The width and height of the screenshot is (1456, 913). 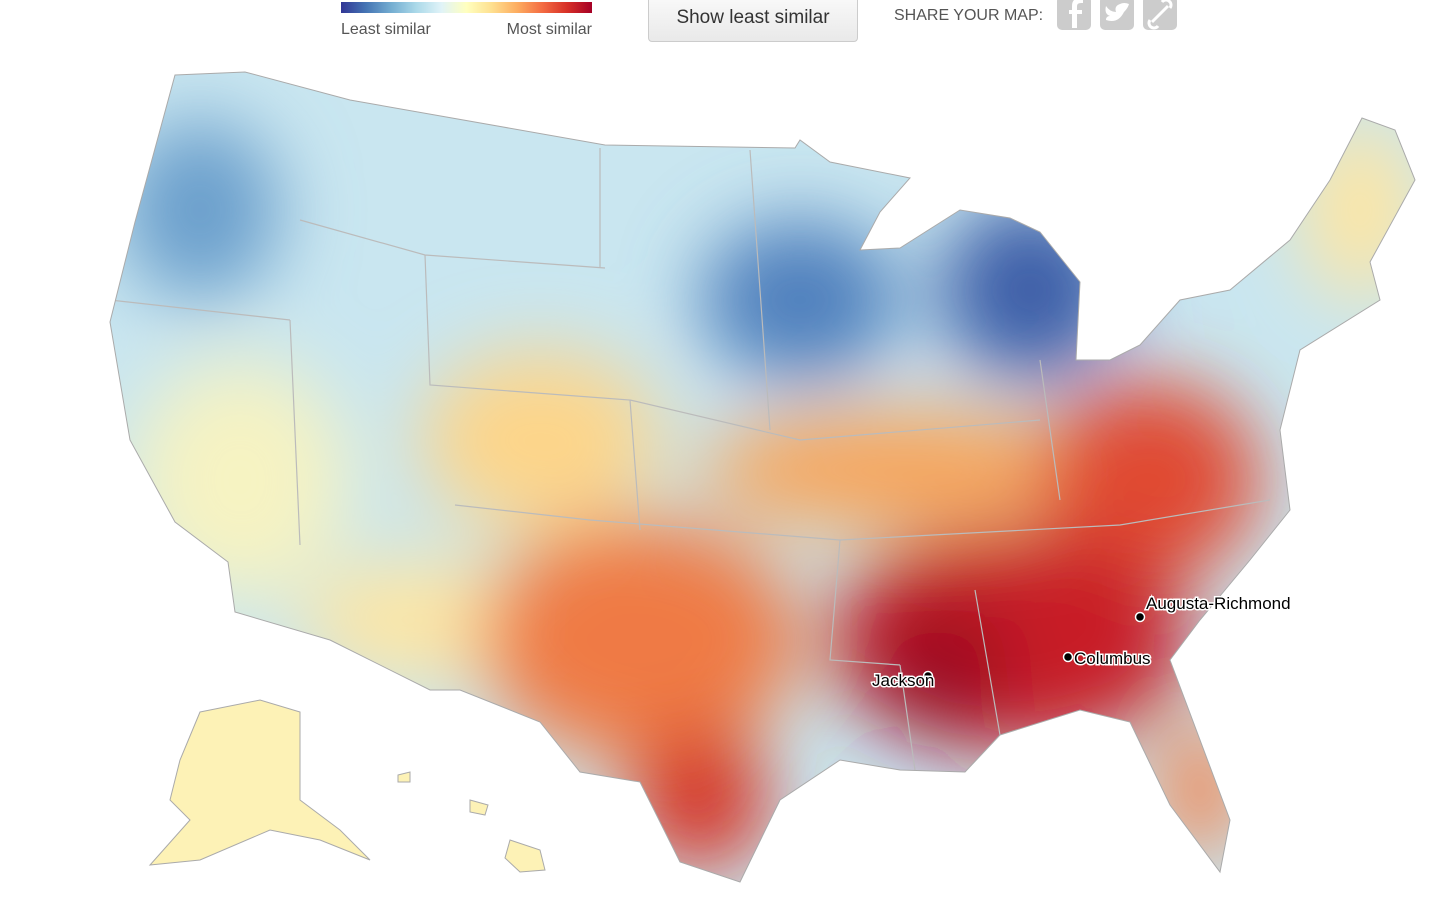 What do you see at coordinates (753, 21) in the screenshot?
I see `show-least-similar-button: Show least similar` at bounding box center [753, 21].